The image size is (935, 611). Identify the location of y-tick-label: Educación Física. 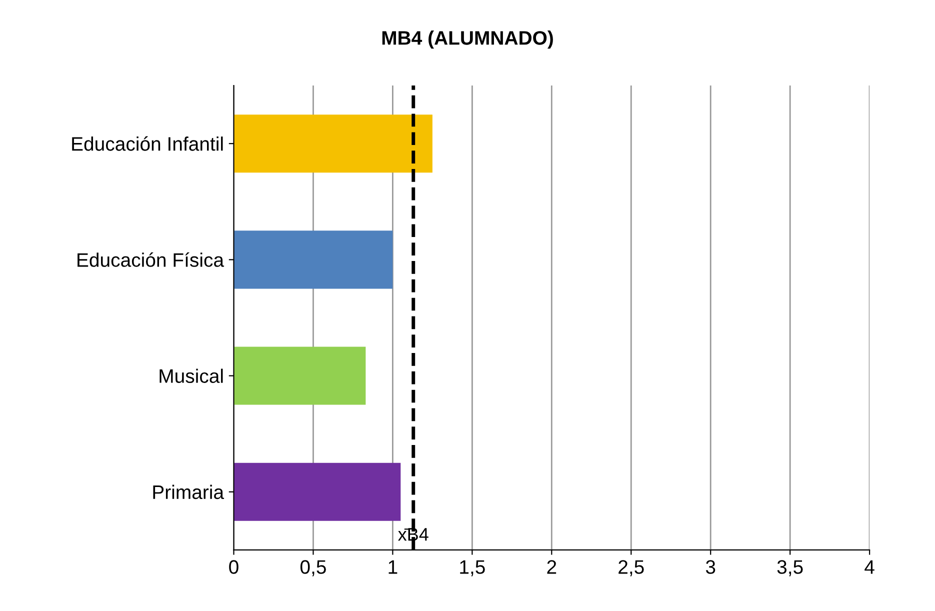
(151, 259).